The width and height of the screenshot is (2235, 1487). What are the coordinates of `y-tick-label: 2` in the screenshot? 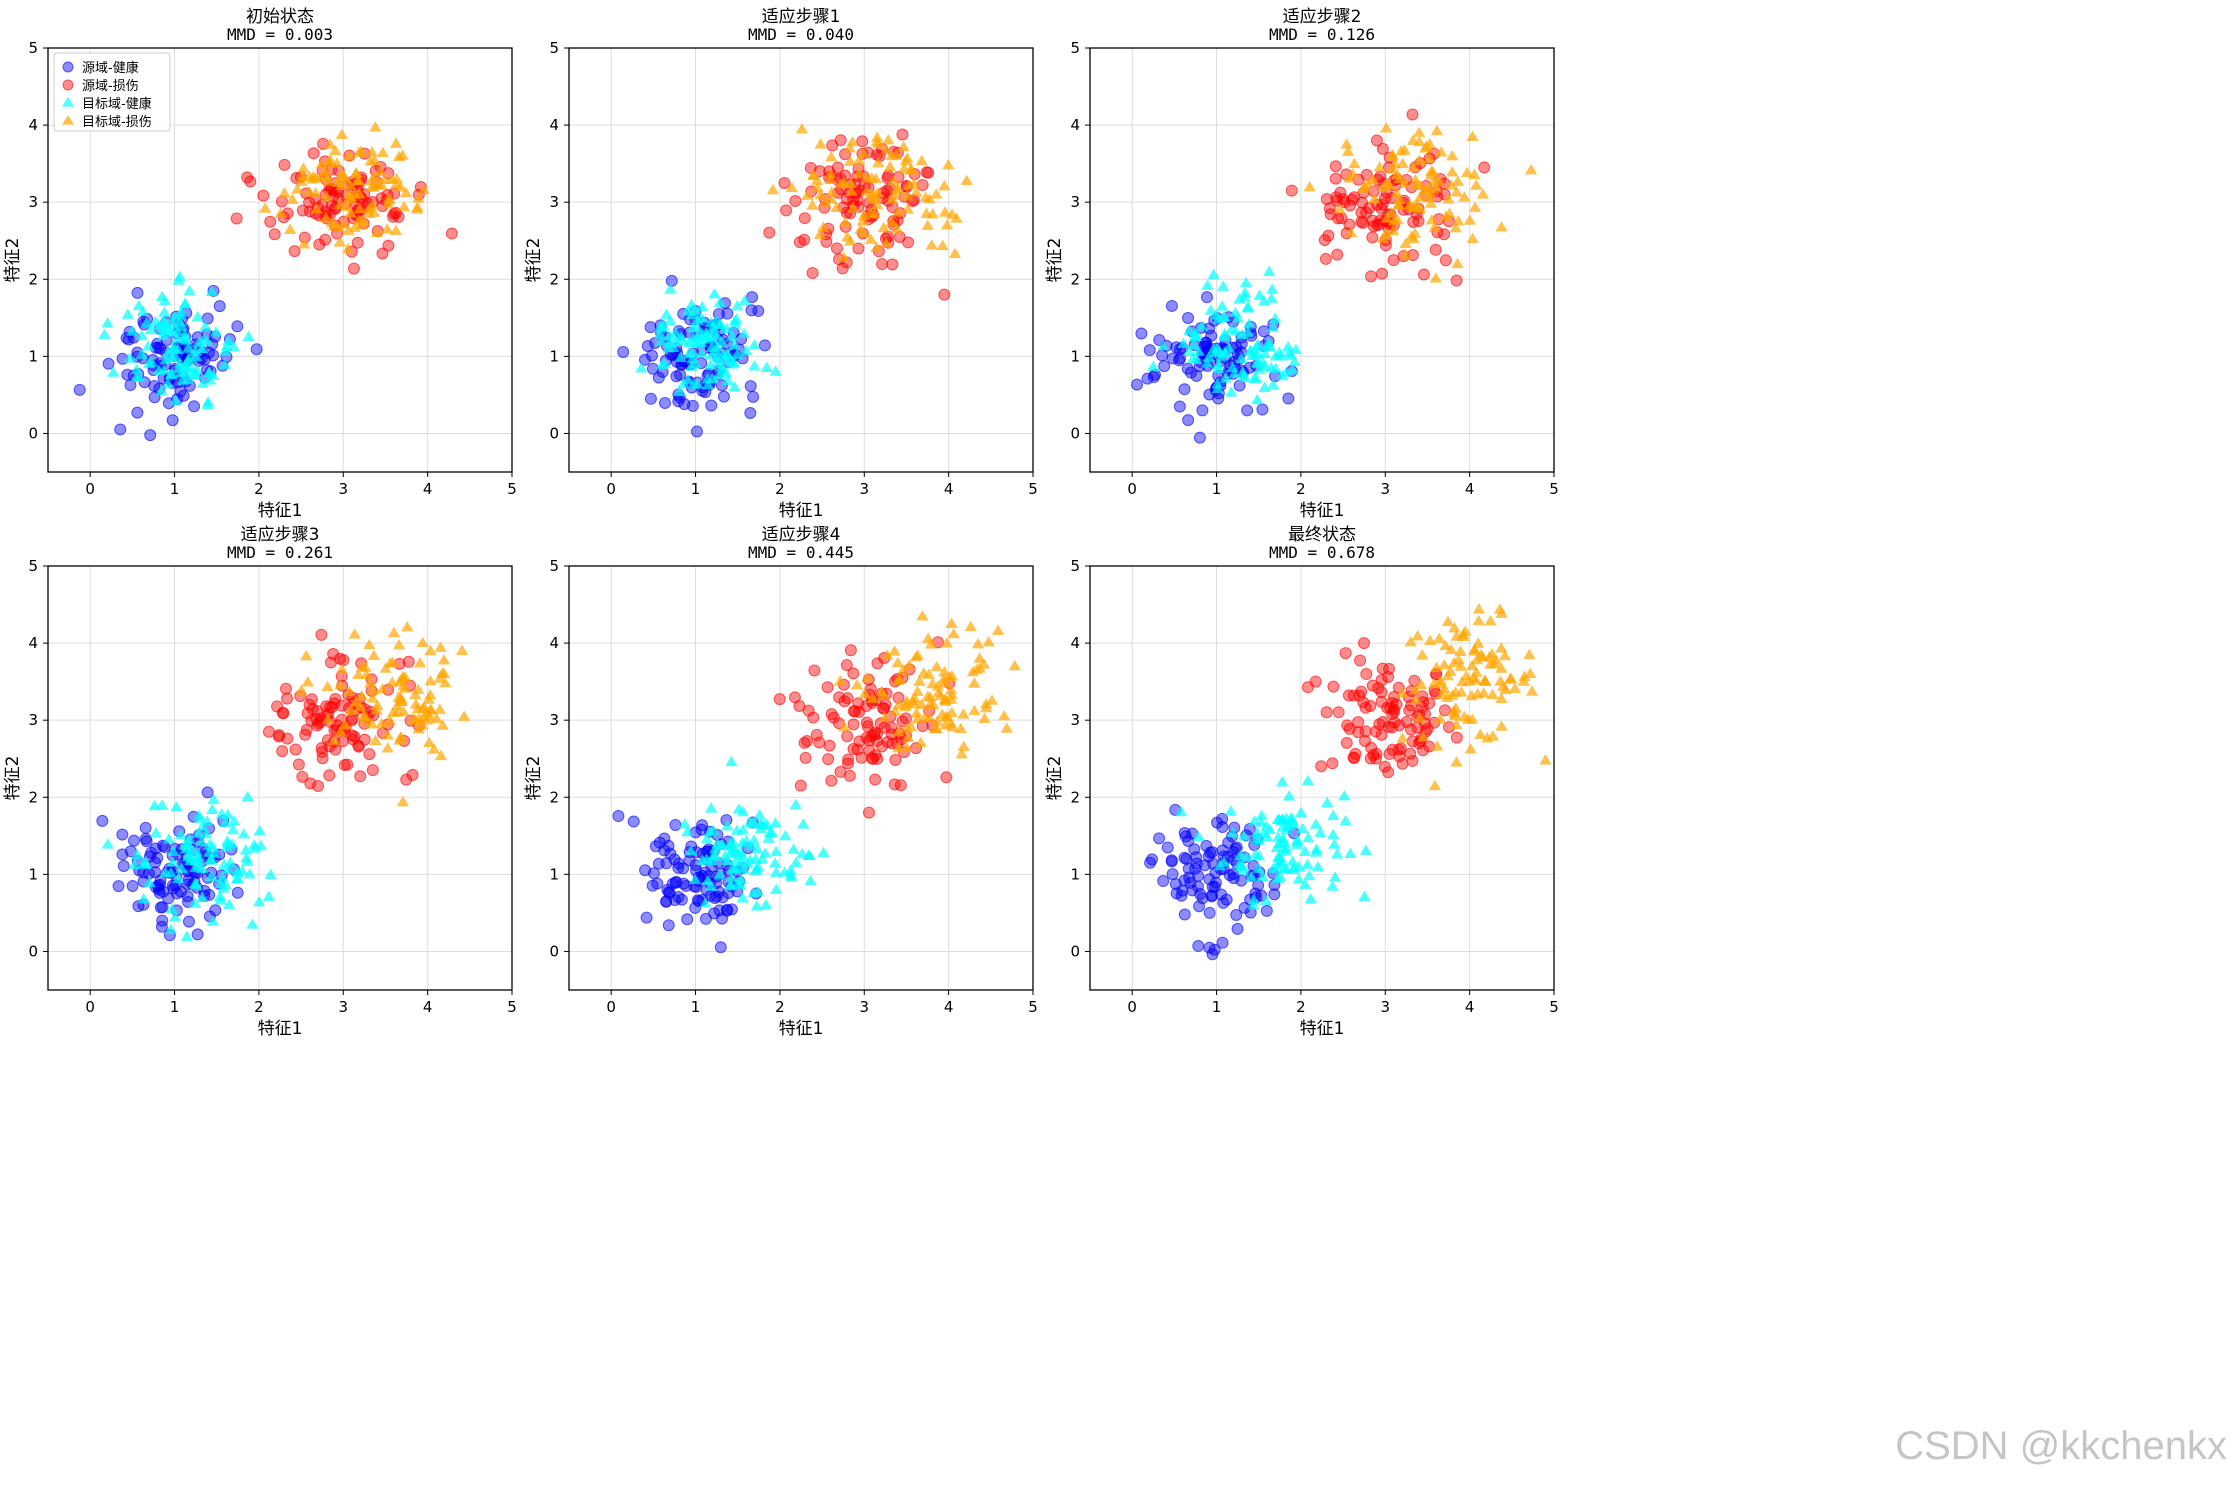 It's located at (1075, 279).